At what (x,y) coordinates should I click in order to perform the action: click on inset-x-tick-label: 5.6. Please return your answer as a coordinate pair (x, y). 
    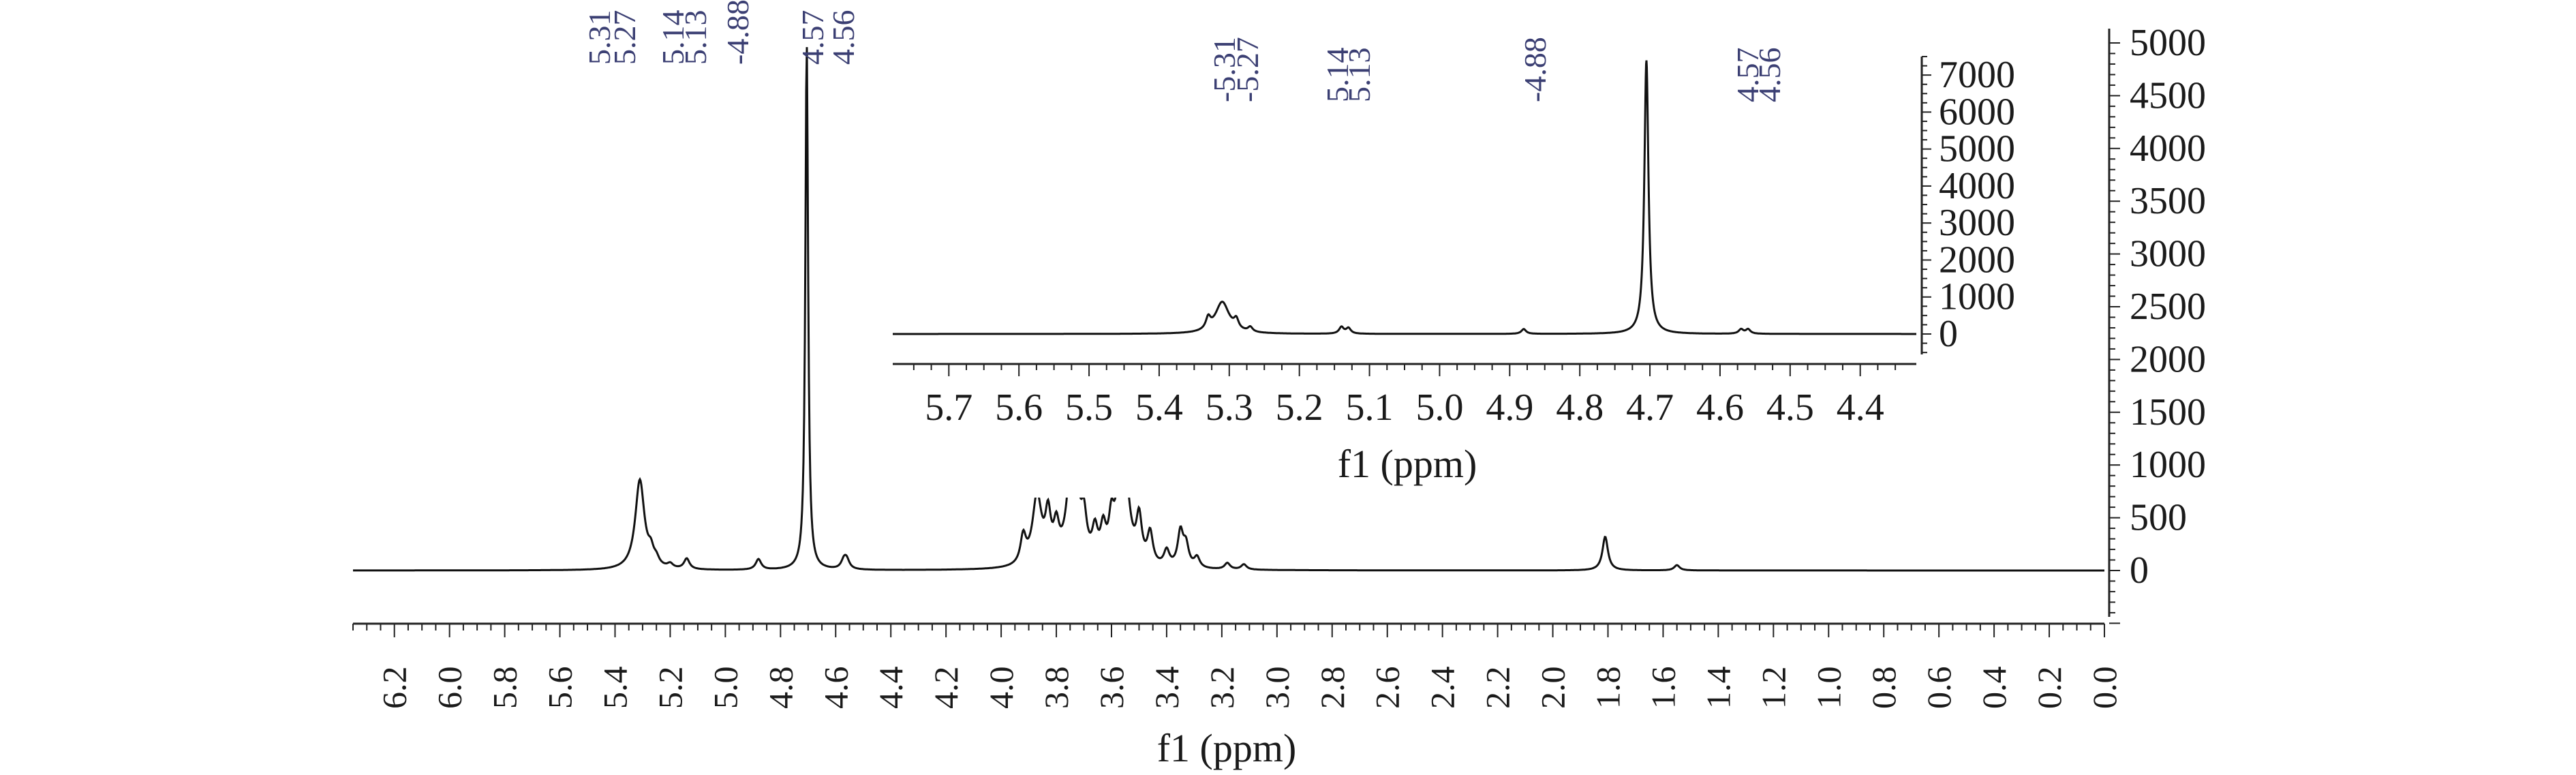
    Looking at the image, I should click on (1019, 407).